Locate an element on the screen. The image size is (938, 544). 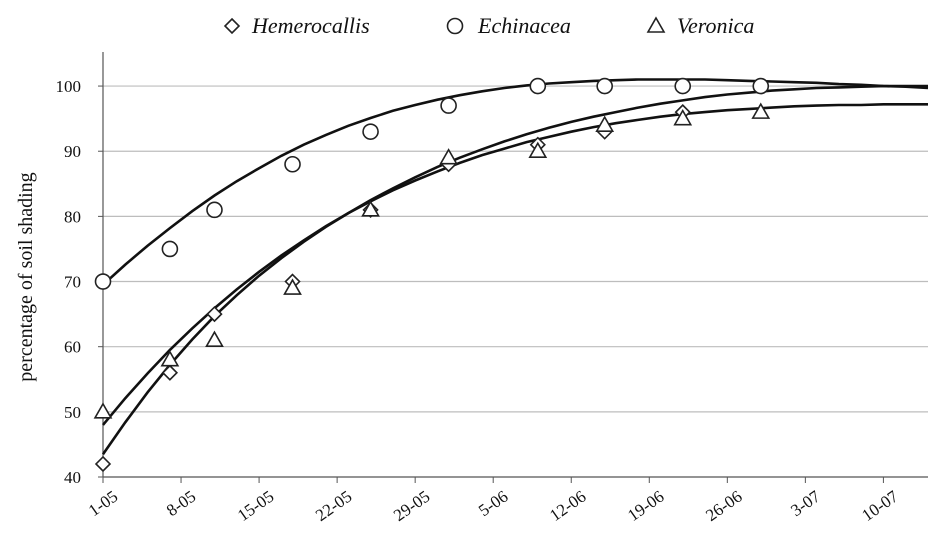
x-tick-label: 29-05 is located at coordinates (411, 506).